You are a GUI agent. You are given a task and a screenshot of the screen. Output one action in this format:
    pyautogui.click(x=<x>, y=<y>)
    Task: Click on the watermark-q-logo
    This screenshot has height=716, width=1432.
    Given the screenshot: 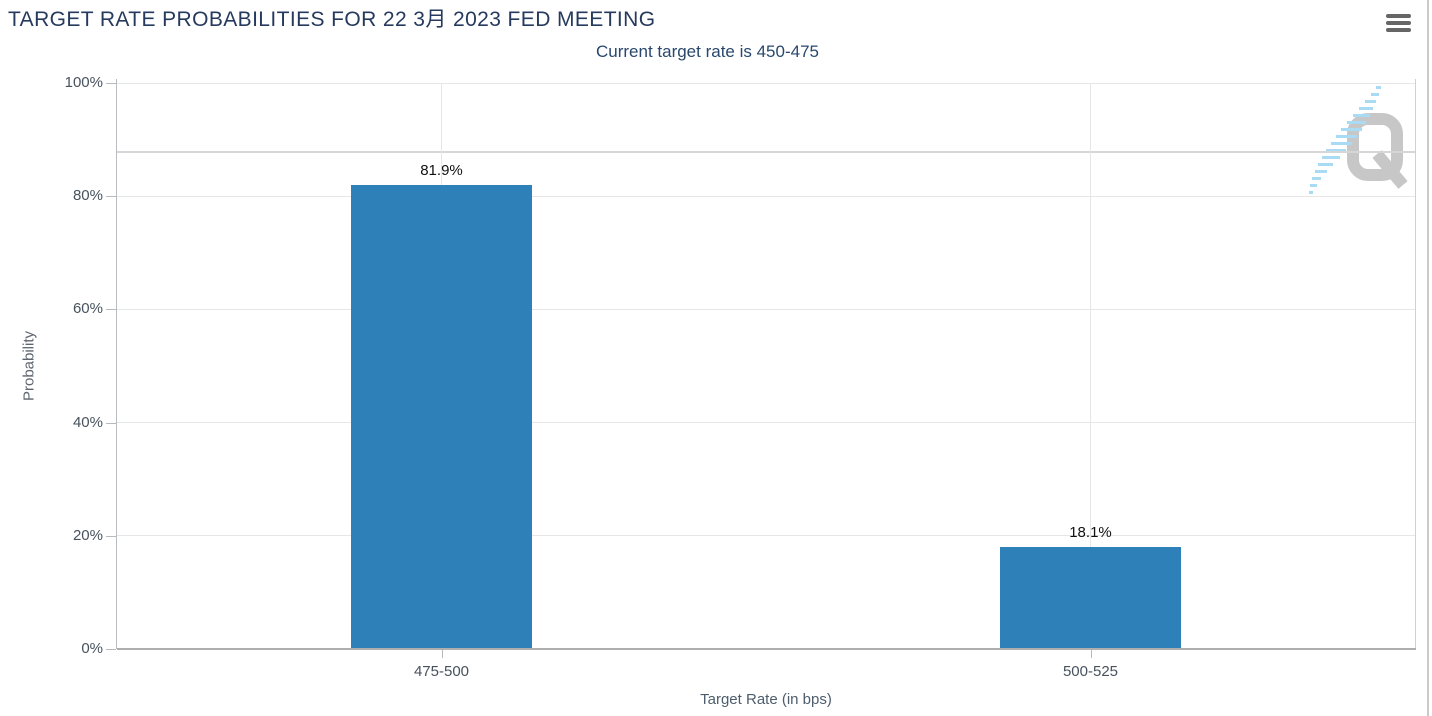 What is the action you would take?
    pyautogui.click(x=1377, y=153)
    